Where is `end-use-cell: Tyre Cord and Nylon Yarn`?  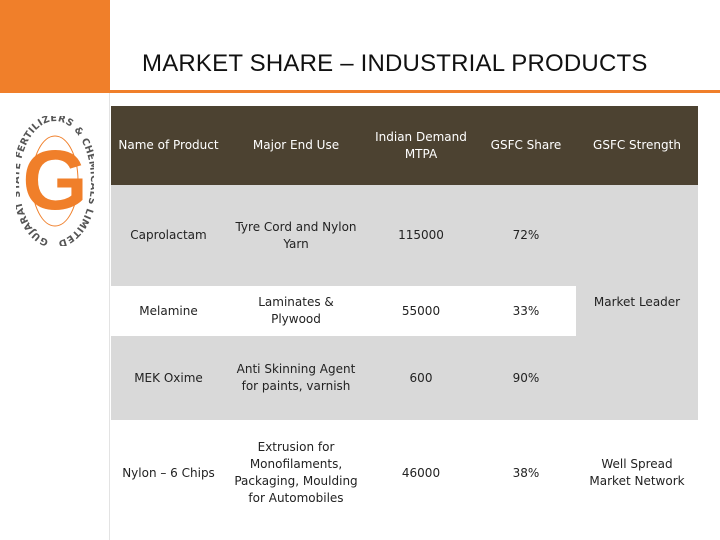 end-use-cell: Tyre Cord and Nylon Yarn is located at coordinates (296, 235).